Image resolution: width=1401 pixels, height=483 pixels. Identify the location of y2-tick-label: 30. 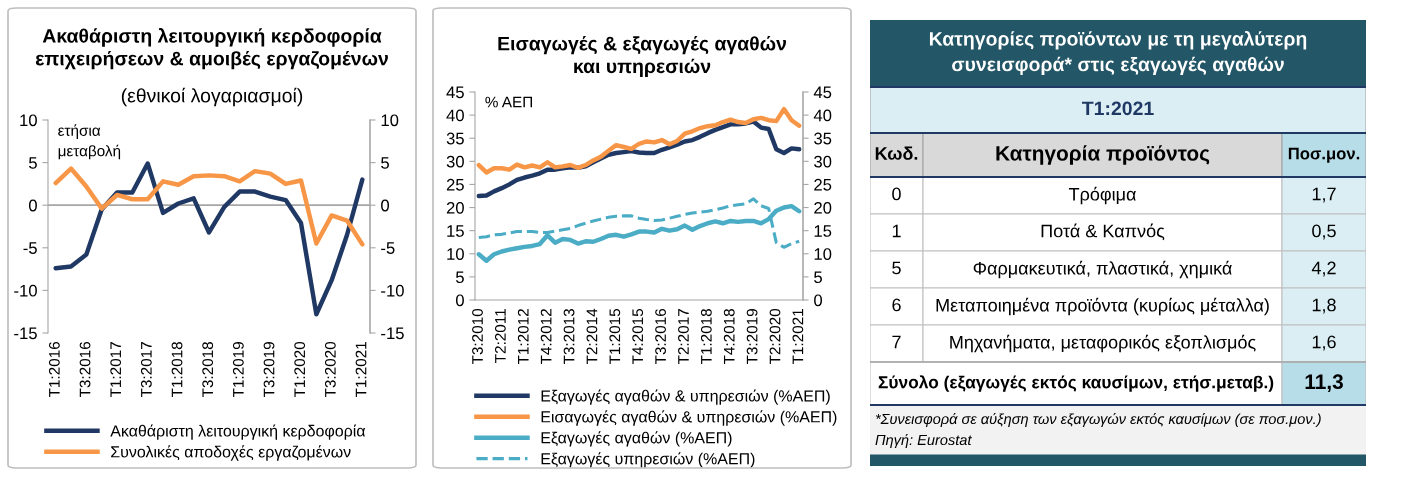
(823, 161).